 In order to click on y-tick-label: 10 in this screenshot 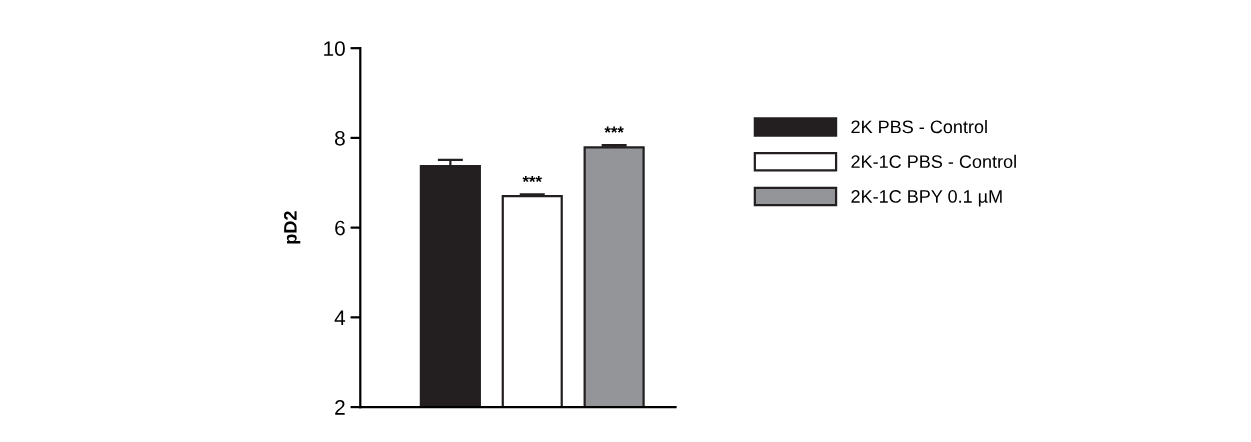, I will do `click(334, 48)`.